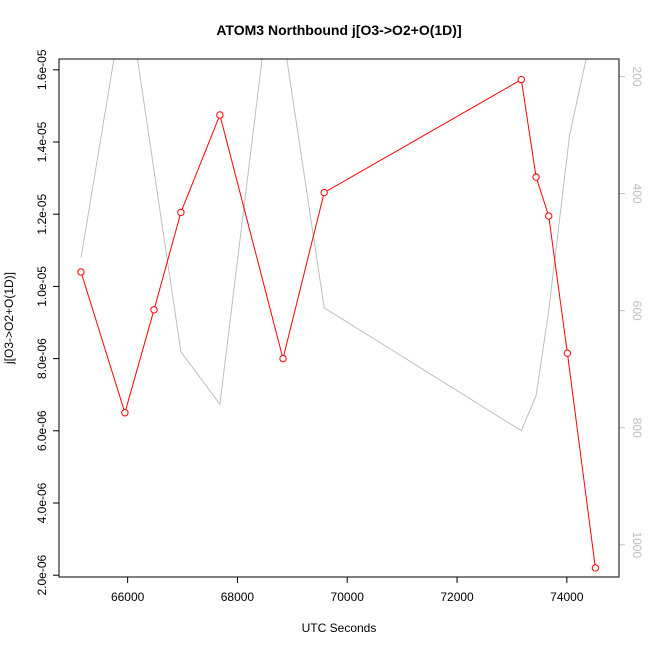 This screenshot has height=650, width=650. I want to click on y-tick-label: 1.0e-05, so click(42, 286).